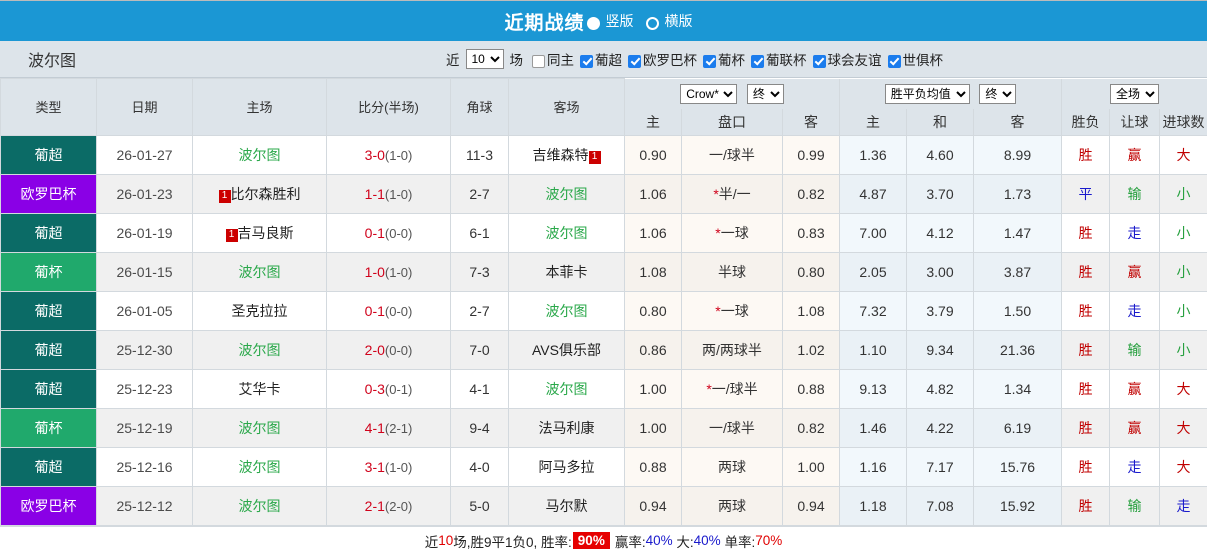  Describe the element at coordinates (260, 310) in the screenshot. I see `cell-home-team: 圣克拉拉` at that location.